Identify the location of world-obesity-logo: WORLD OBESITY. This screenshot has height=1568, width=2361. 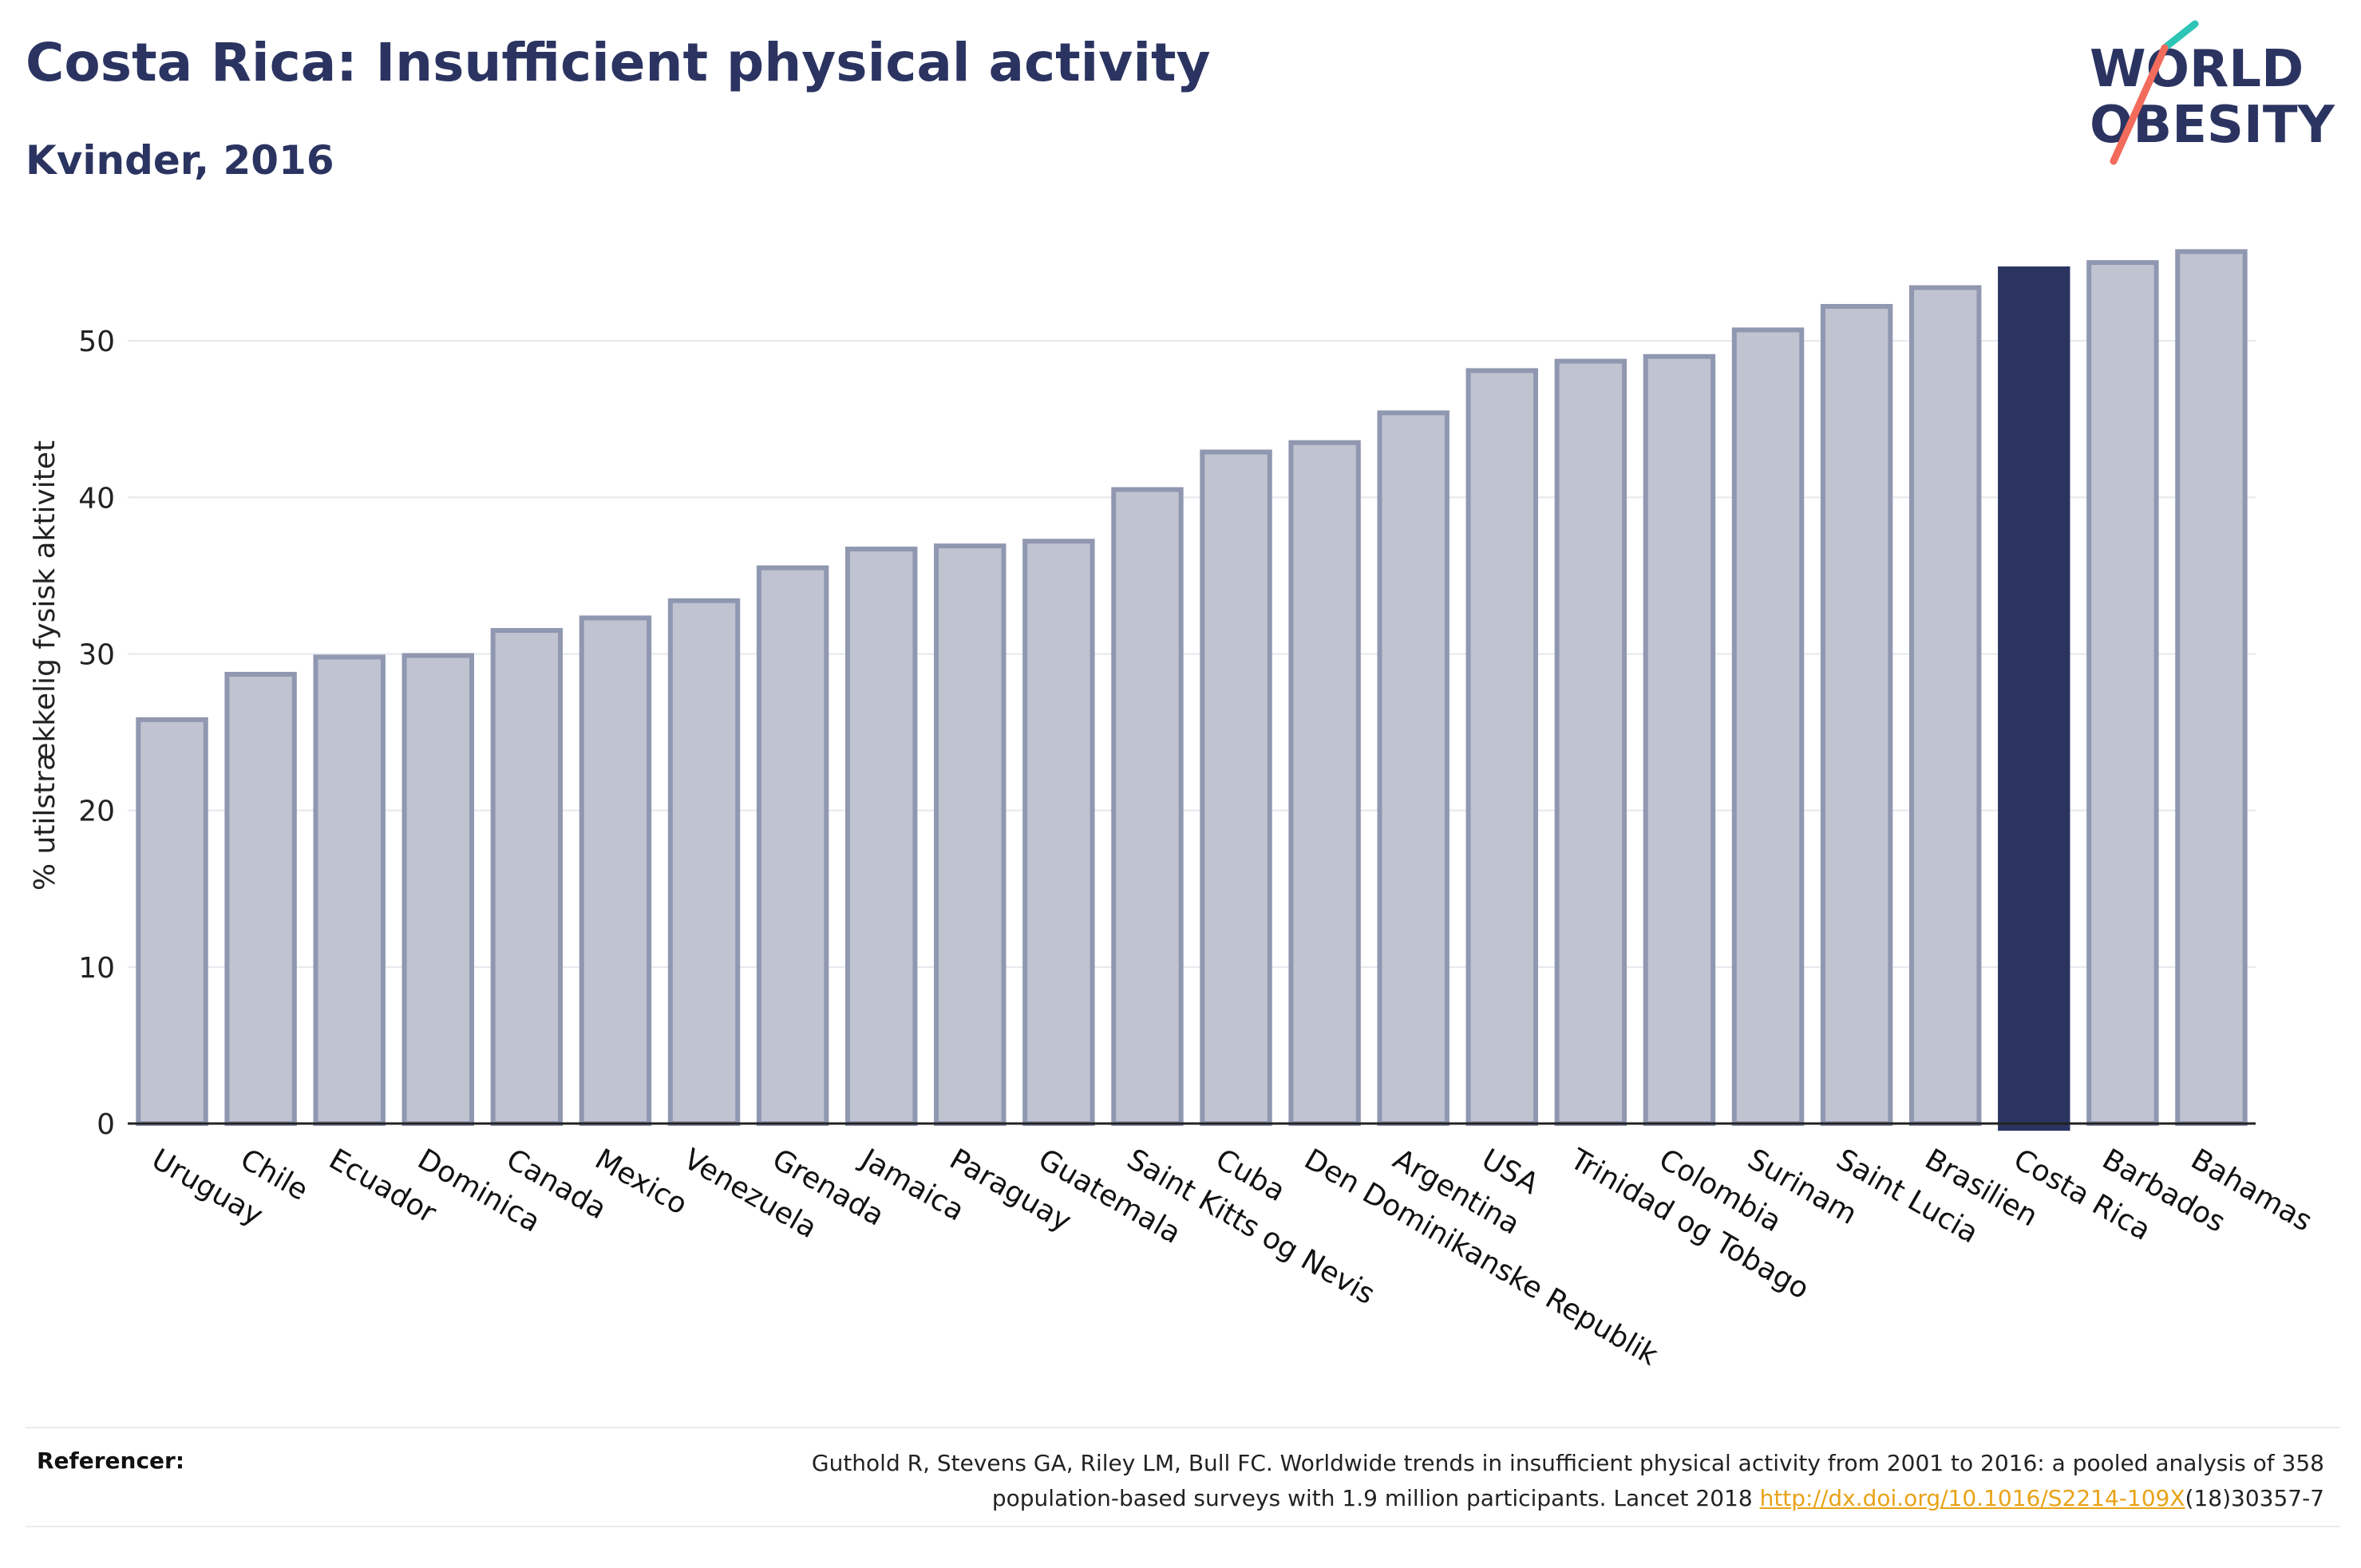
(2212, 92).